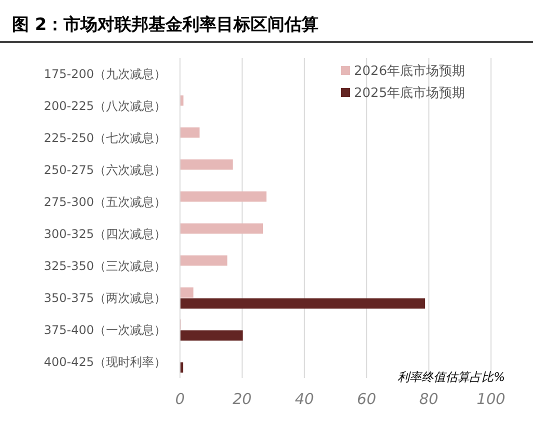 Image resolution: width=533 pixels, height=436 pixels. Describe the element at coordinates (105, 362) in the screenshot. I see `y-tick-label: 400-425（现时利率）` at that location.